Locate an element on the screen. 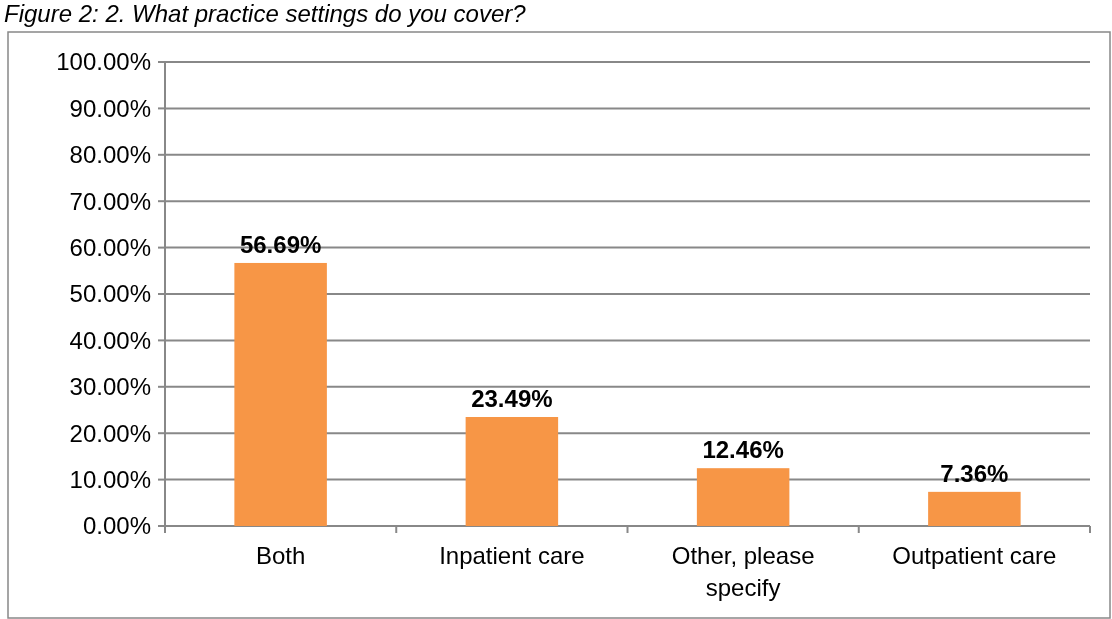 The height and width of the screenshot is (619, 1112). y-tick-label: 10.00% is located at coordinates (110, 479).